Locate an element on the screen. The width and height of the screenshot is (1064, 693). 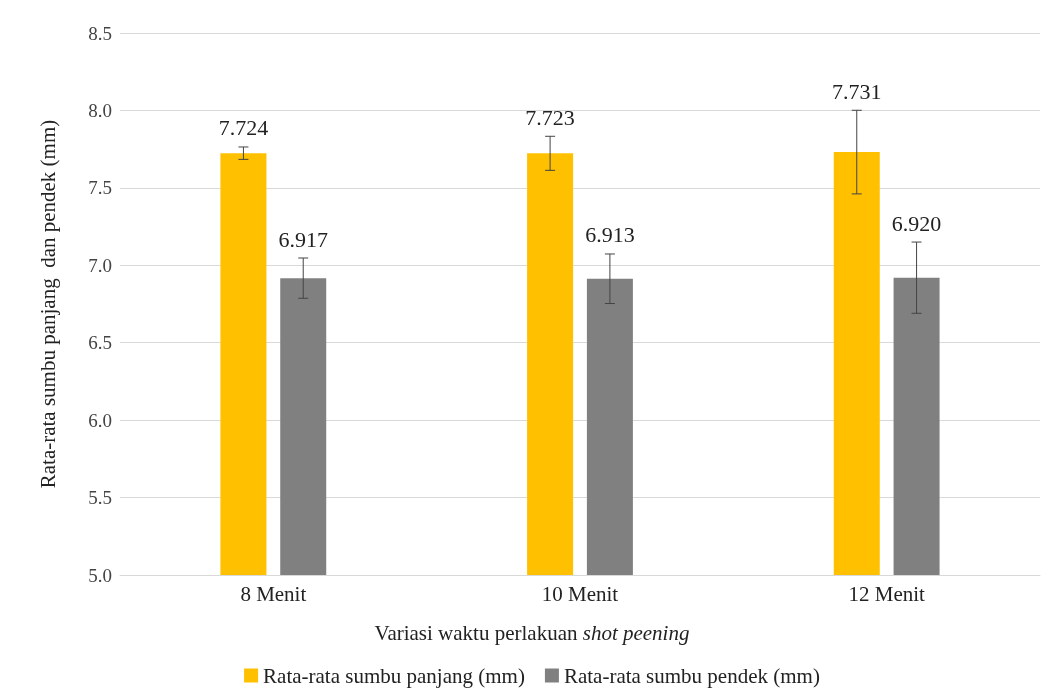
legend-label: Rata-rata sumbu panjang (mm) is located at coordinates (394, 675).